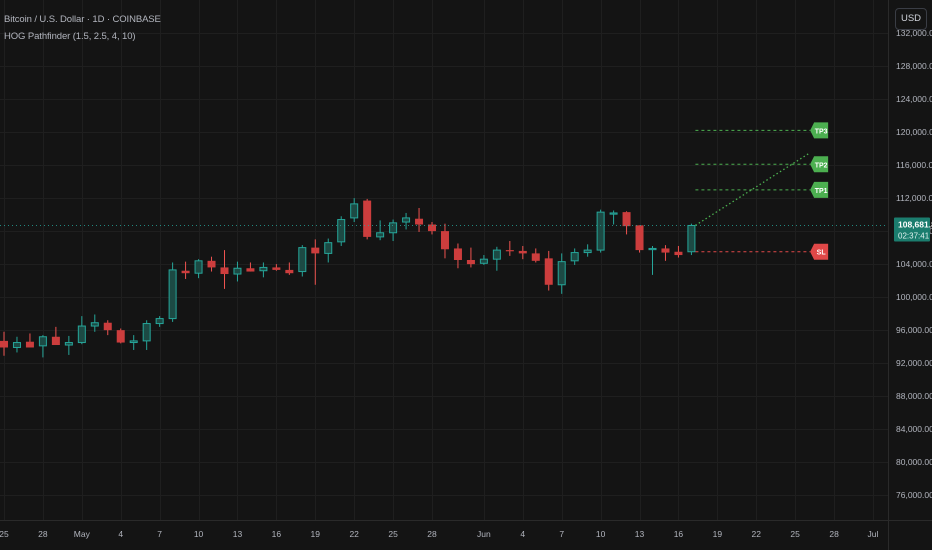 The width and height of the screenshot is (932, 550). What do you see at coordinates (120, 534) in the screenshot?
I see `date-tick-label: 4` at bounding box center [120, 534].